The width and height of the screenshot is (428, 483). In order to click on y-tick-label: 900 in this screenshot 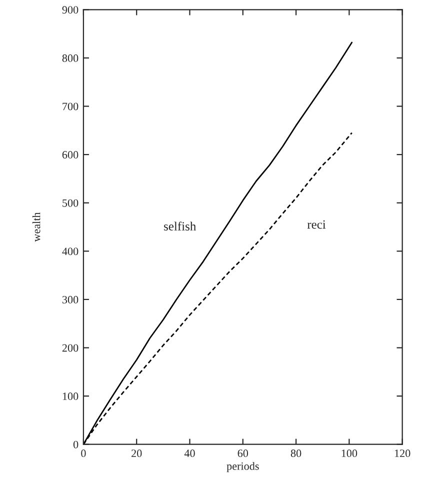, I will do `click(70, 10)`.